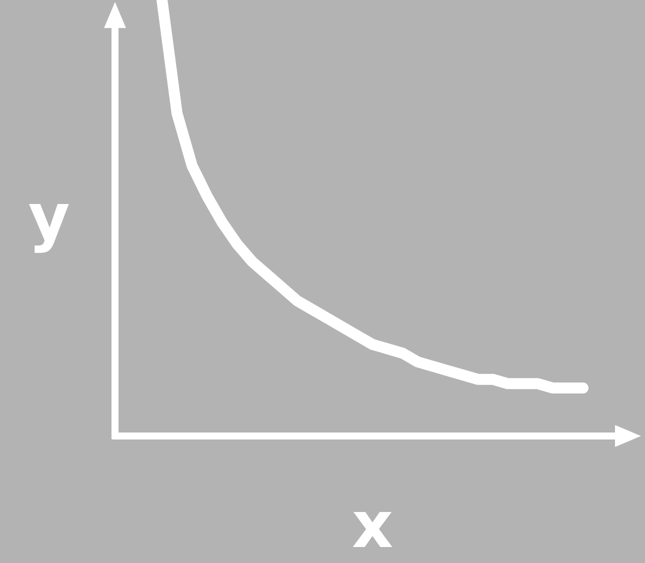  Describe the element at coordinates (49, 218) in the screenshot. I see `y-axis-title: y` at that location.